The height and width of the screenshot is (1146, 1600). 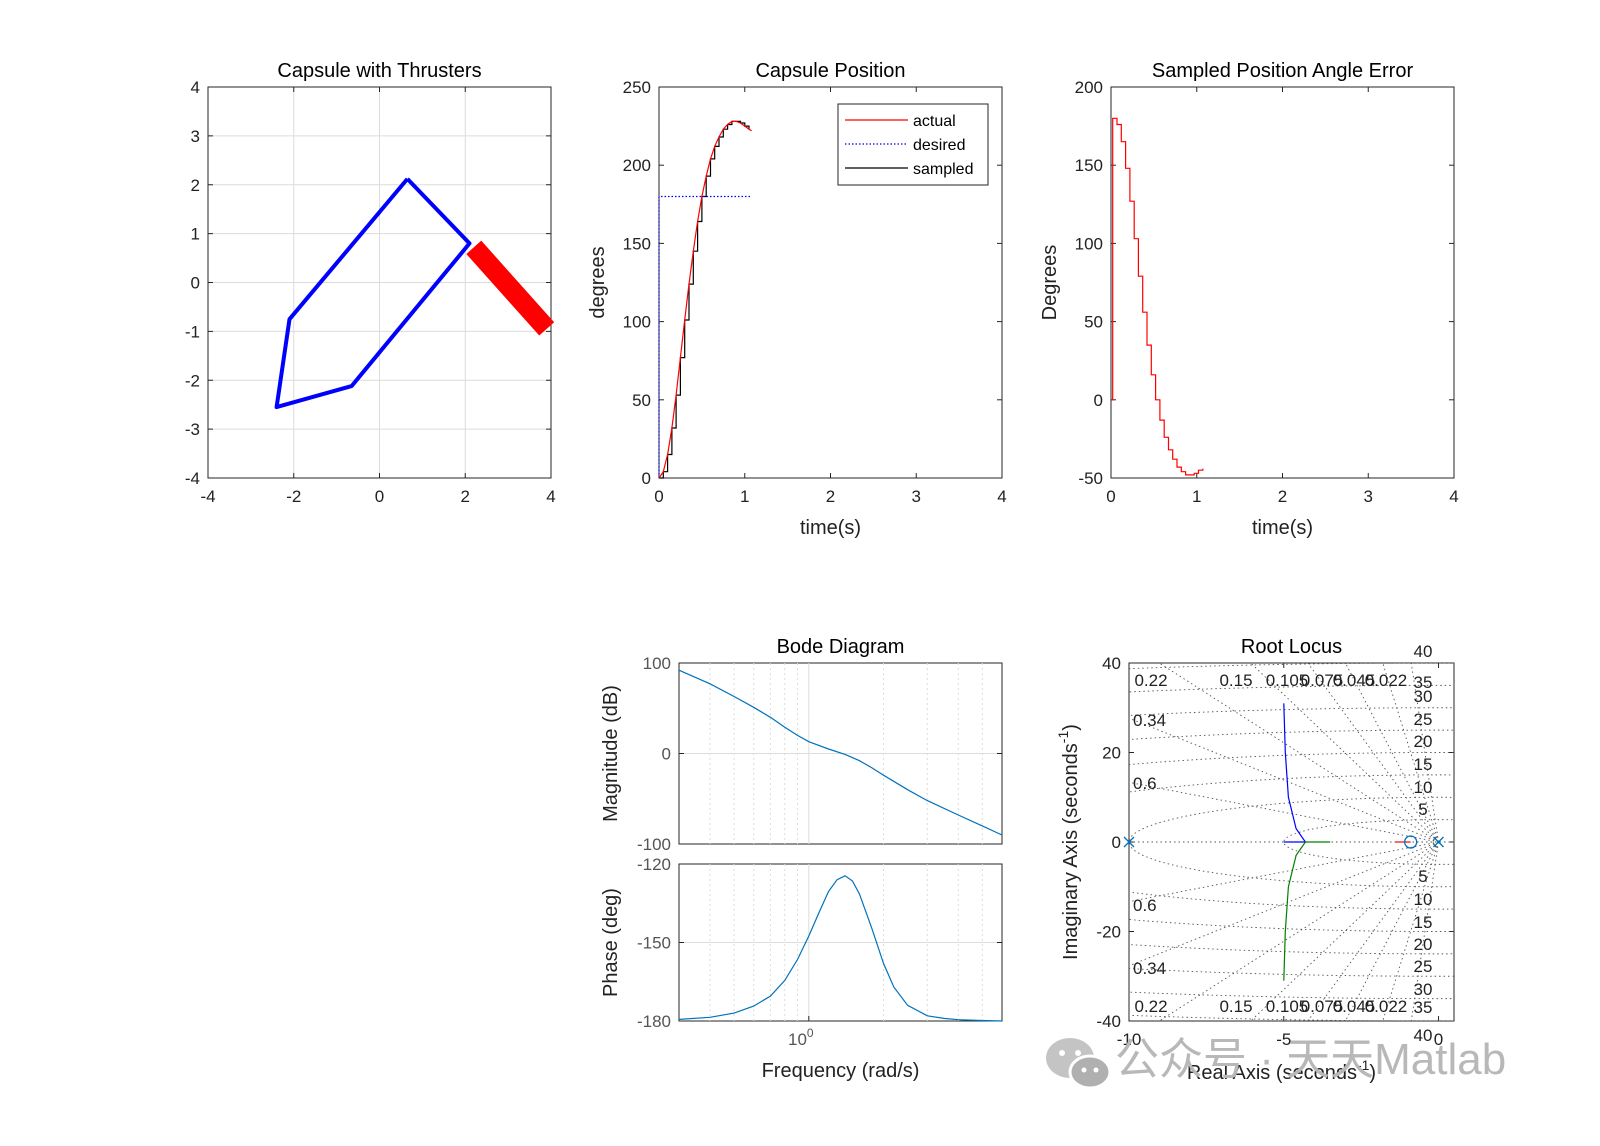 I want to click on y-tick-label: -40, so click(x=1108, y=1021).